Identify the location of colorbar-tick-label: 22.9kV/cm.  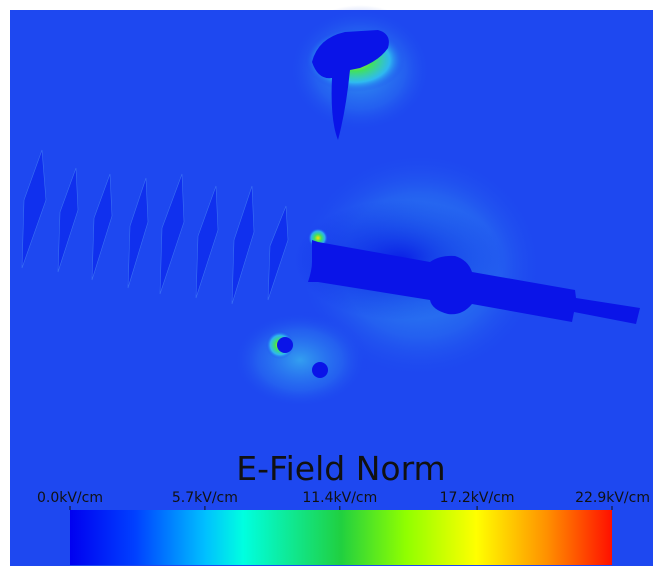
(612, 498).